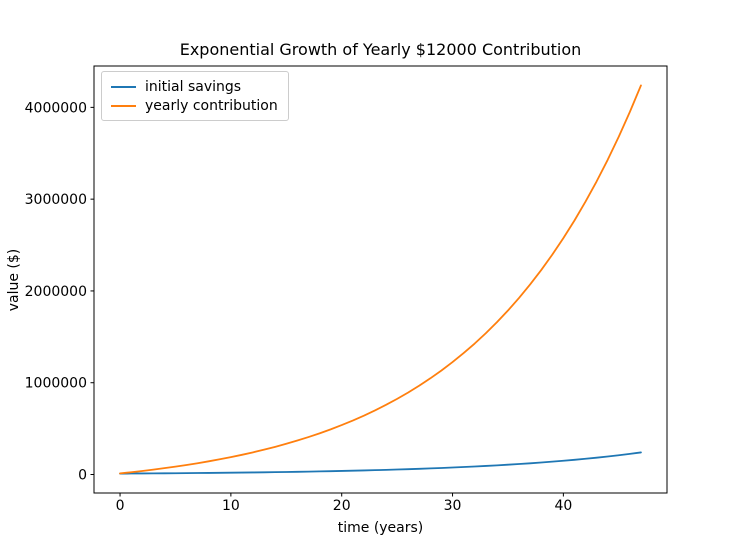  I want to click on x-tick-label: 40, so click(563, 506).